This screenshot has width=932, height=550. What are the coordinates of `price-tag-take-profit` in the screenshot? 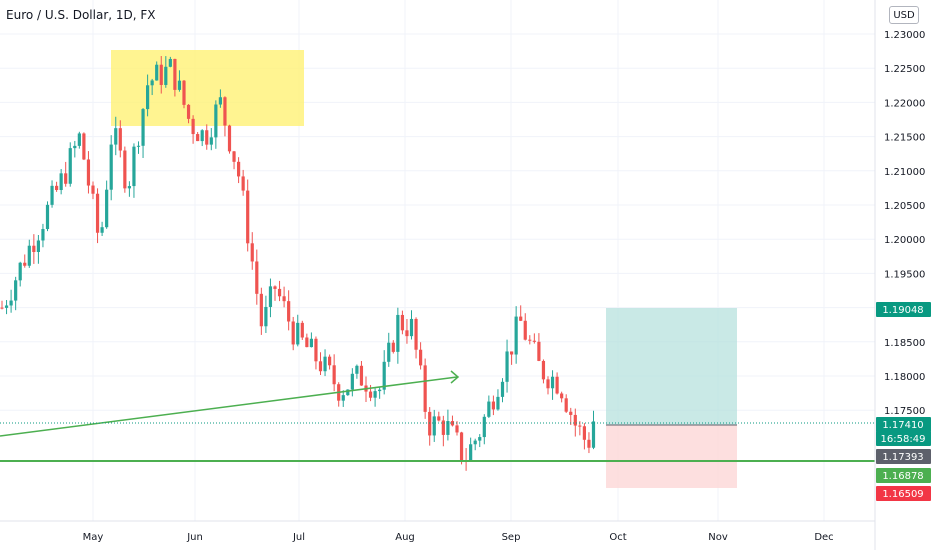 It's located at (903, 309).